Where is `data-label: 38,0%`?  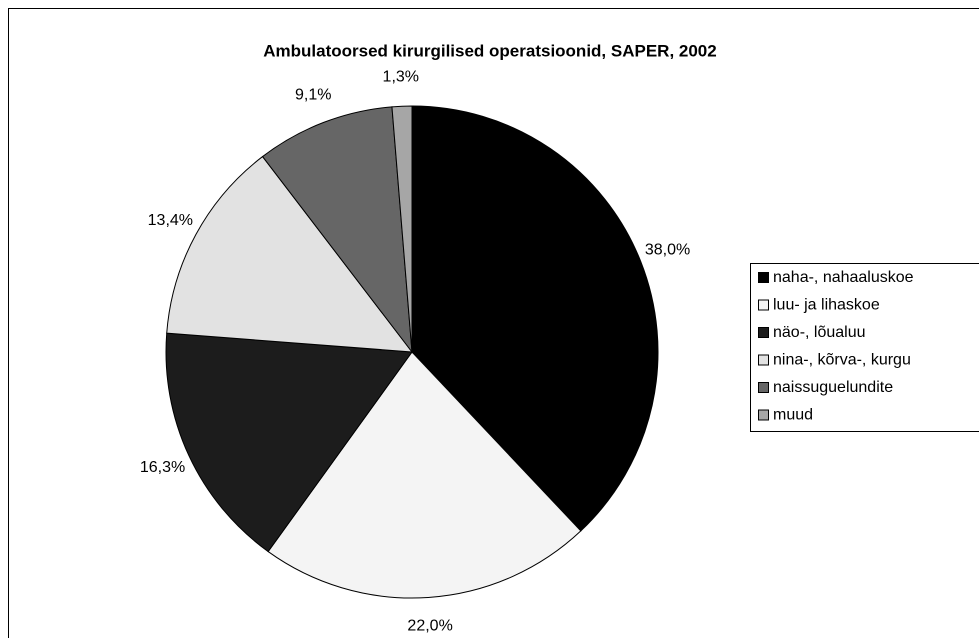 data-label: 38,0% is located at coordinates (667, 250).